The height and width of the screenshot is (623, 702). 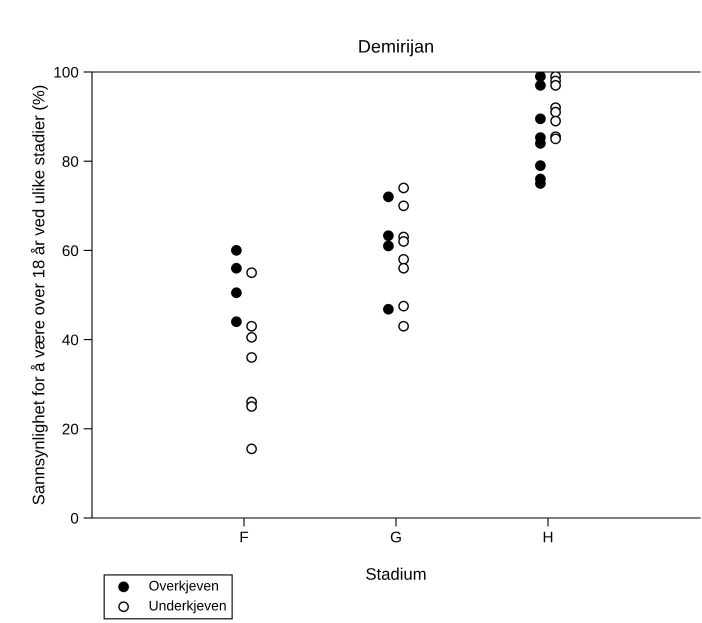 I want to click on x-tick-label: F, so click(x=244, y=537).